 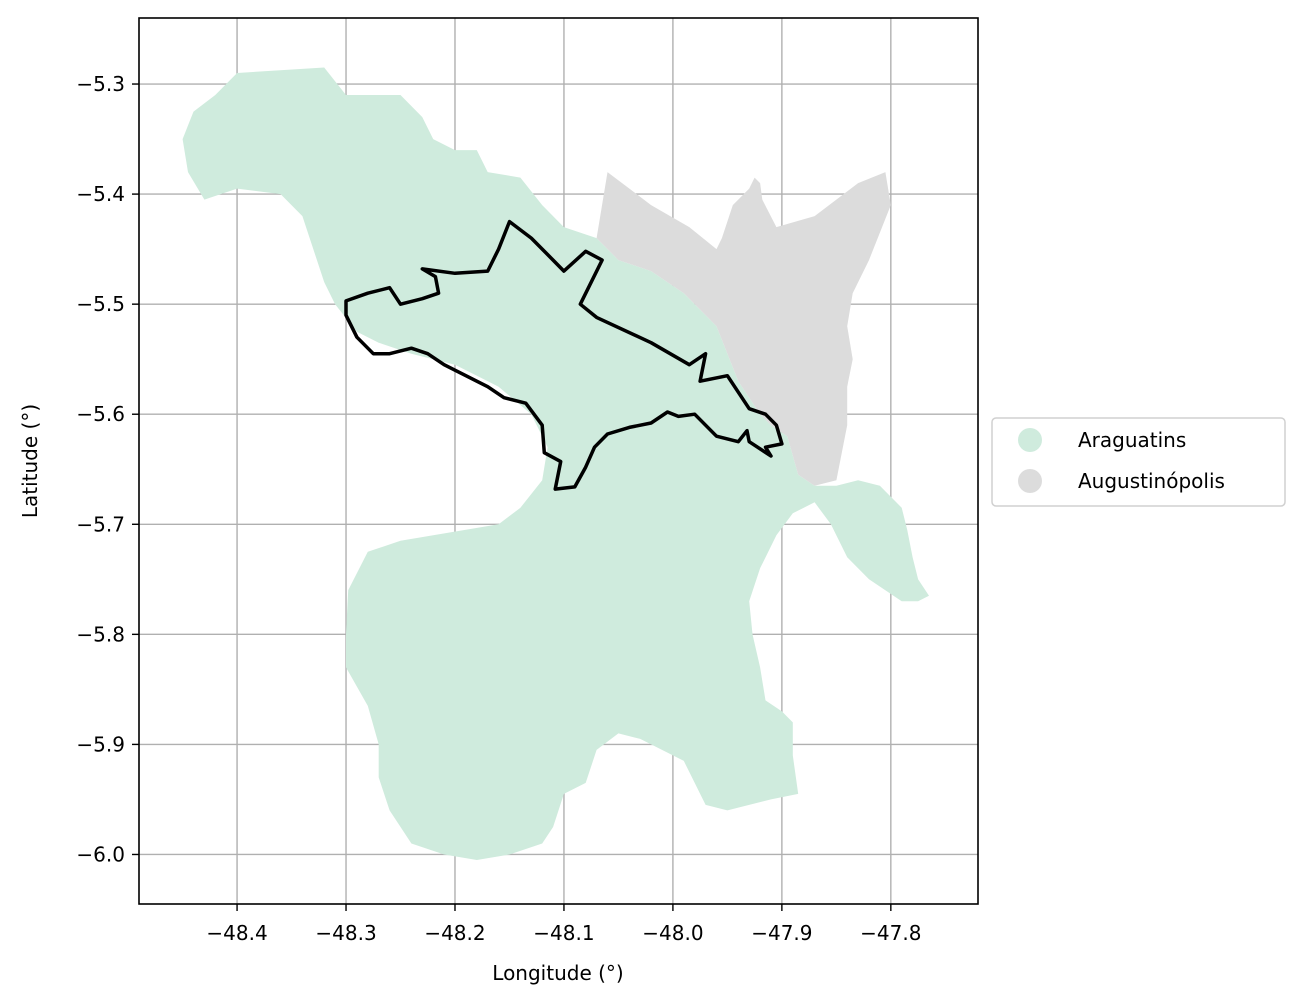 I want to click on y-tick-label: −6.0, so click(x=100, y=854).